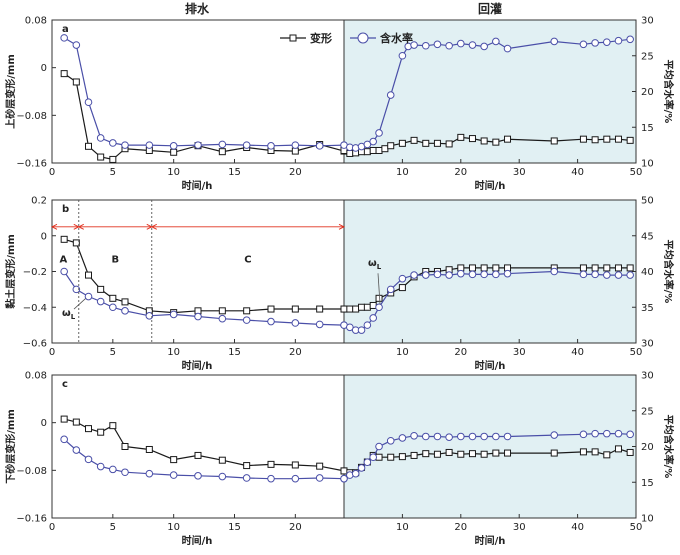 The height and width of the screenshot is (555, 680). I want to click on omega-pointer-drain, so click(79, 304).